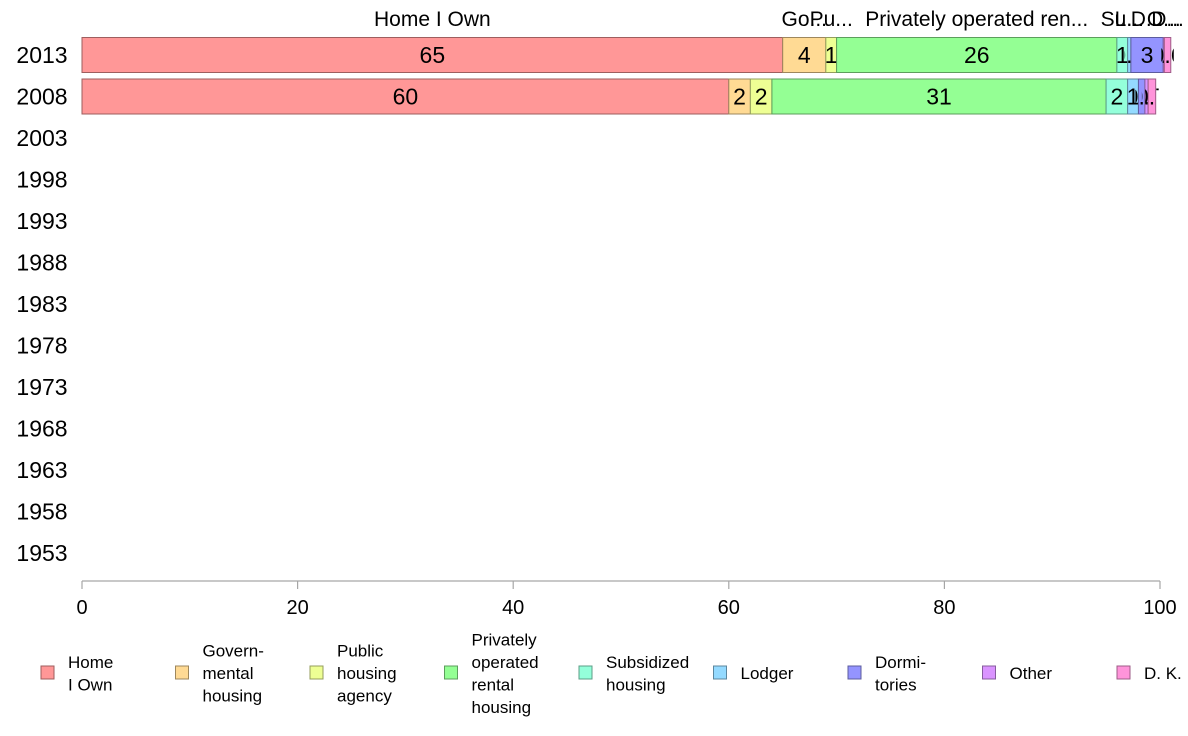 The height and width of the screenshot is (736, 1188). I want to click on legend-label: agency, so click(364, 696).